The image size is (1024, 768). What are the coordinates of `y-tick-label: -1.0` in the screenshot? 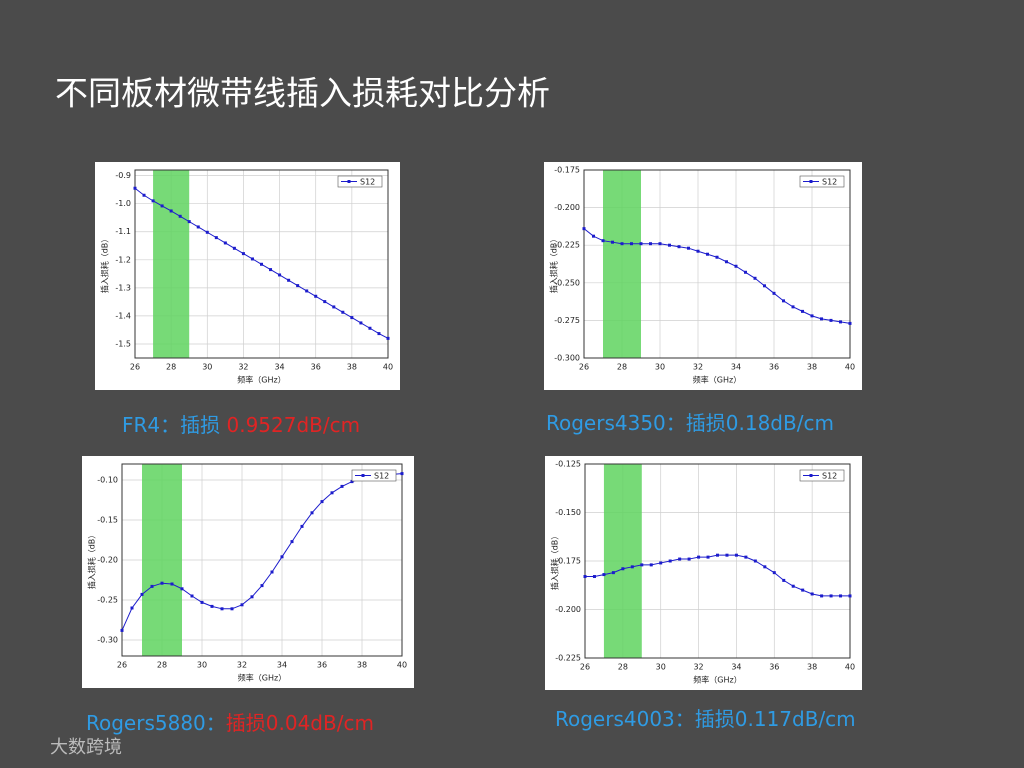 It's located at (123, 203).